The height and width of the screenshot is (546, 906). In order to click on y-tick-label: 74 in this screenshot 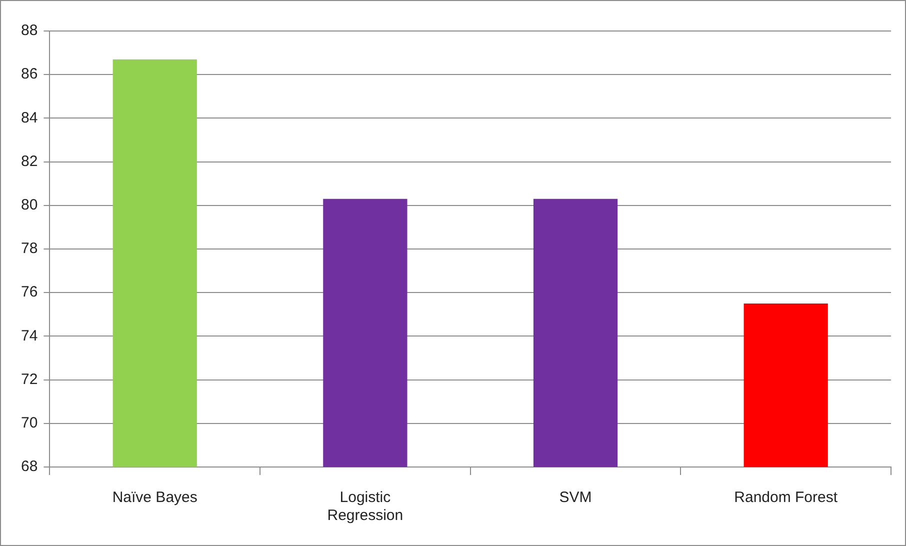, I will do `click(29, 335)`.